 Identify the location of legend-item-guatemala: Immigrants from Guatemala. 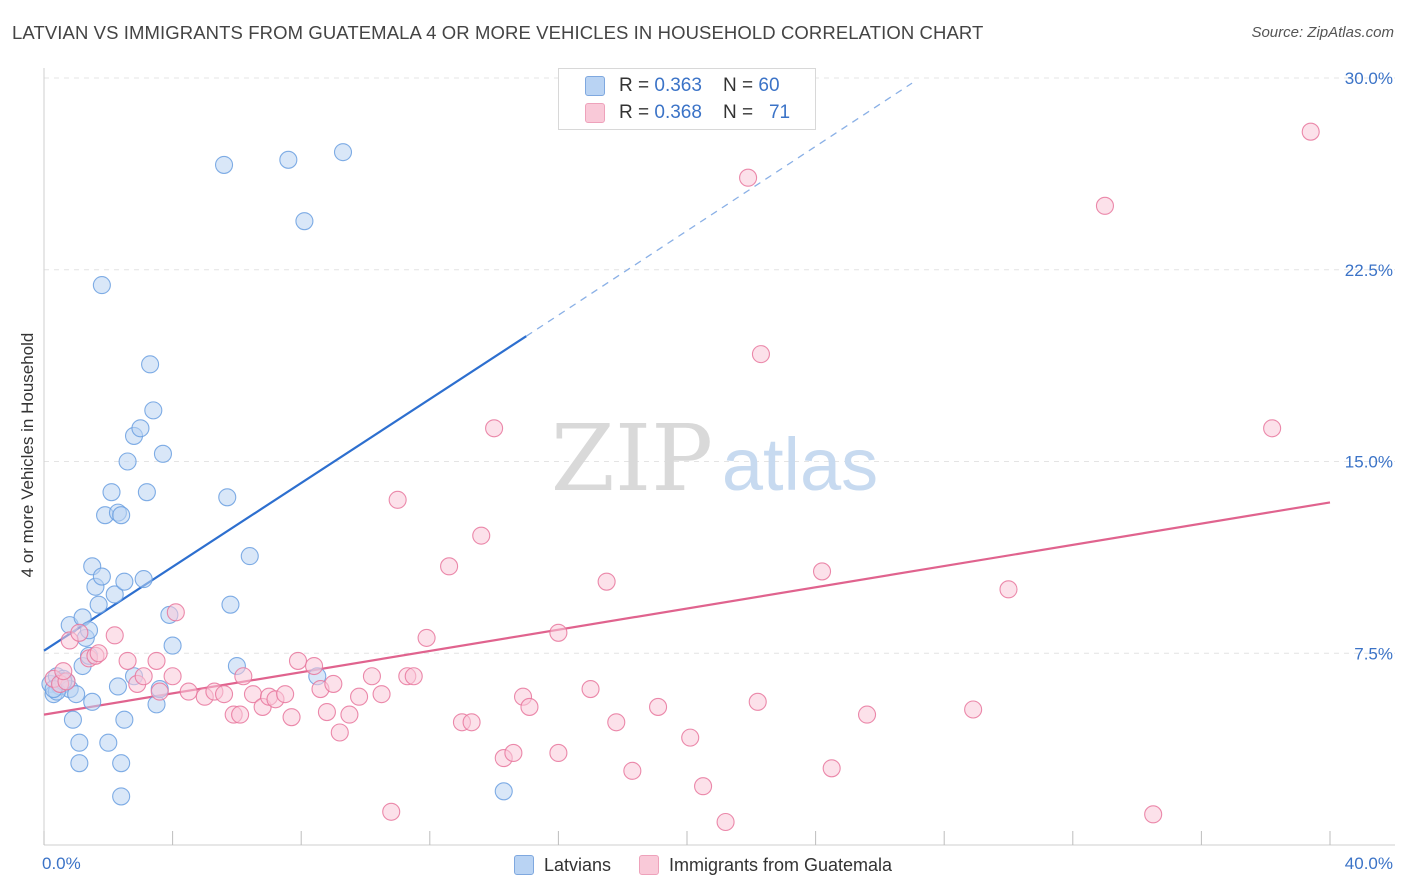
(765, 865).